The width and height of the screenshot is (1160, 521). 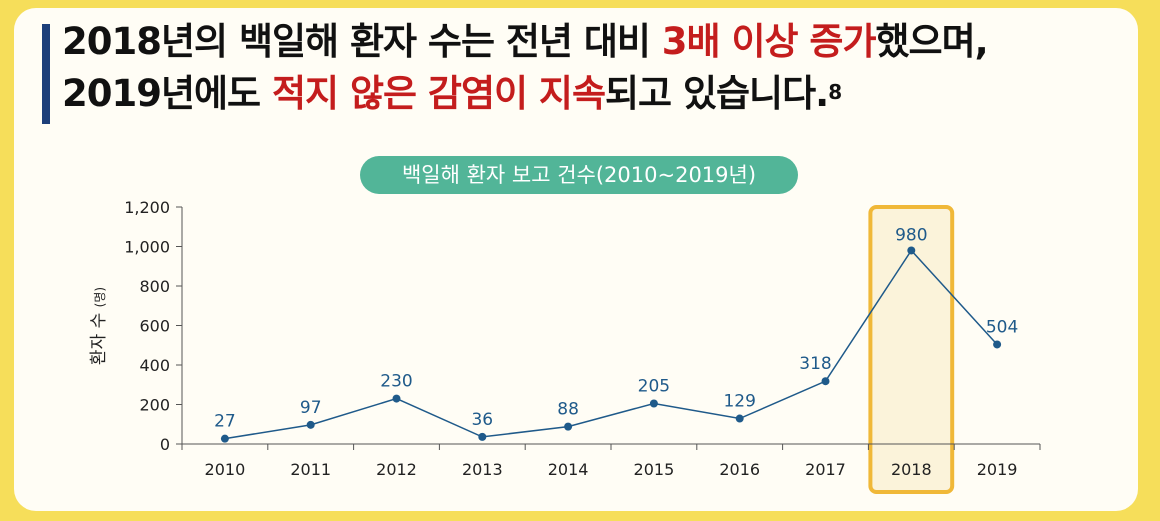 What do you see at coordinates (825, 469) in the screenshot?
I see `x-tick-label-2017: 2017` at bounding box center [825, 469].